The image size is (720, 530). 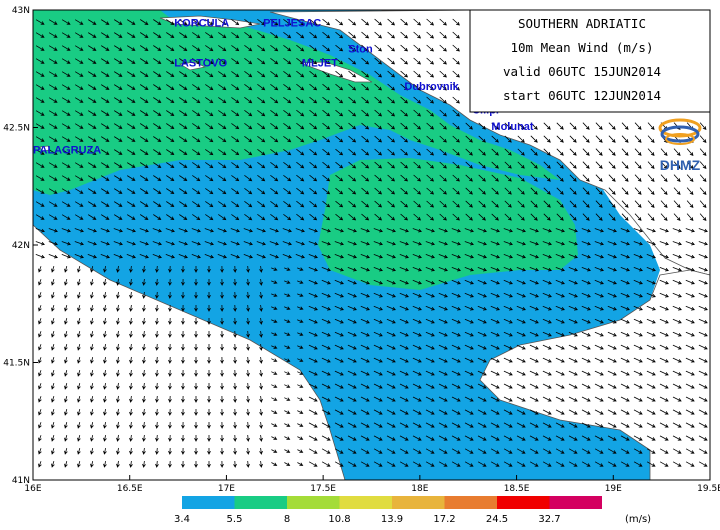 What do you see at coordinates (210, 22) in the screenshot?
I see `island-korcula` at bounding box center [210, 22].